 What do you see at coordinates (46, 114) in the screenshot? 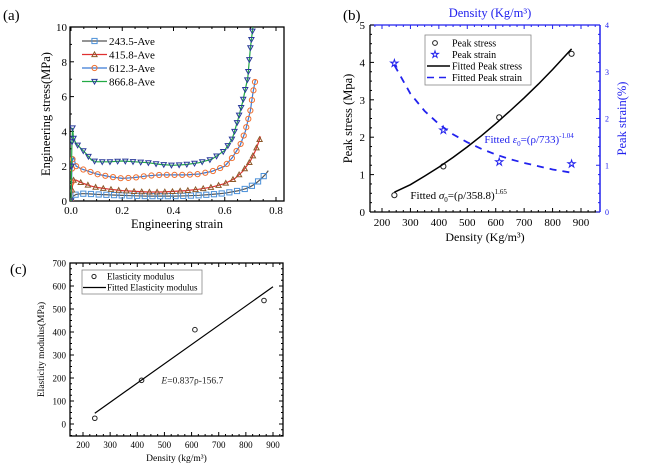
I see `y-axis-title: Engineering stress(MPa)` at bounding box center [46, 114].